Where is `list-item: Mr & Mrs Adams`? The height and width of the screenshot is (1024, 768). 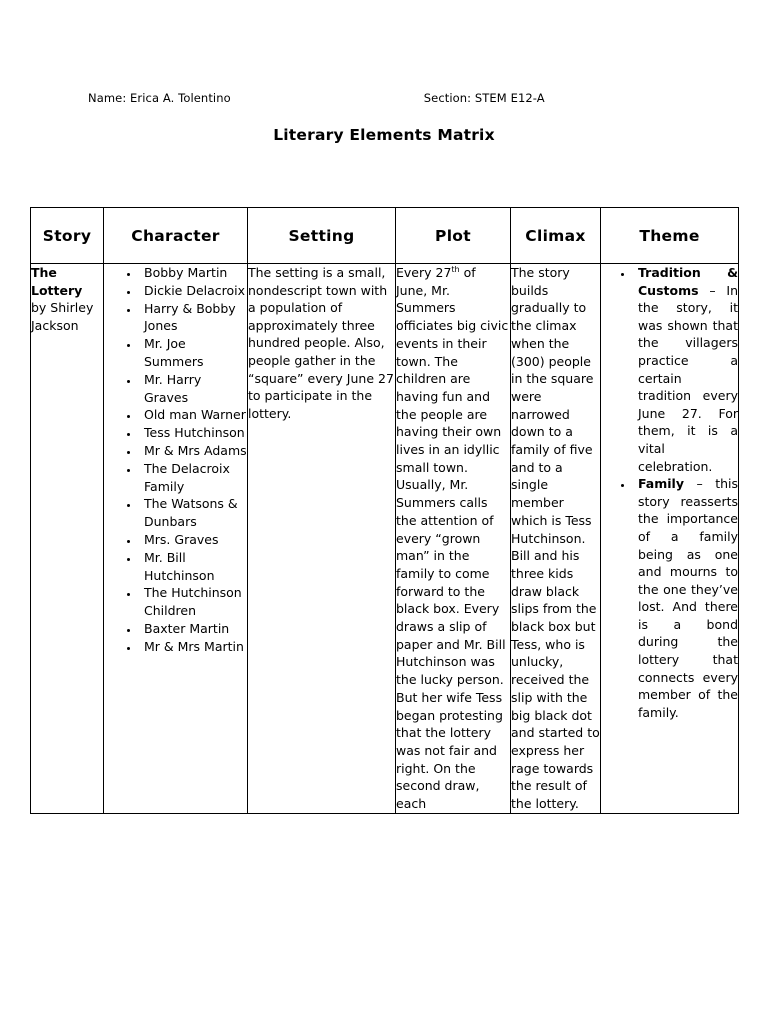
list-item: Mr & Mrs Adams is located at coordinates (193, 451).